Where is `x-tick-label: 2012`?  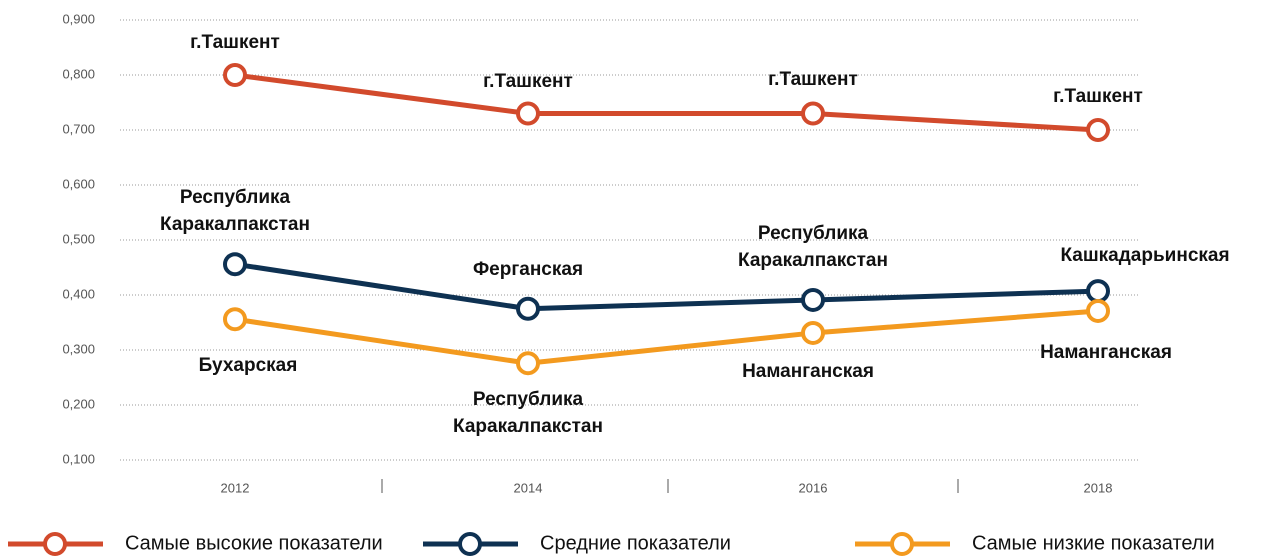 x-tick-label: 2012 is located at coordinates (235, 487).